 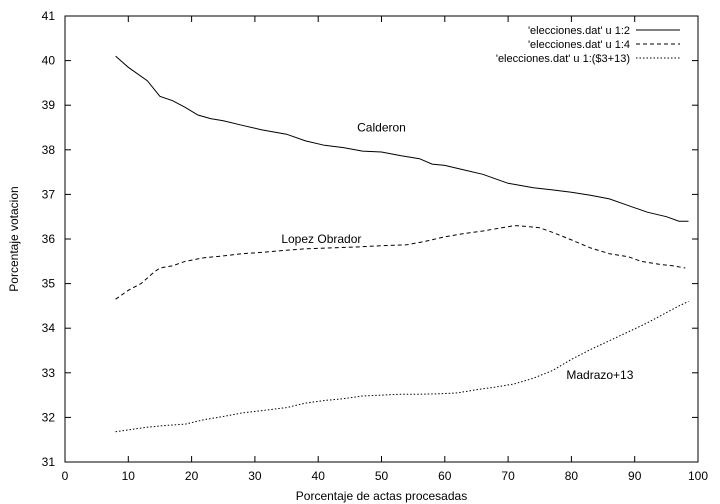 What do you see at coordinates (49, 462) in the screenshot?
I see `y-tick-label: 31` at bounding box center [49, 462].